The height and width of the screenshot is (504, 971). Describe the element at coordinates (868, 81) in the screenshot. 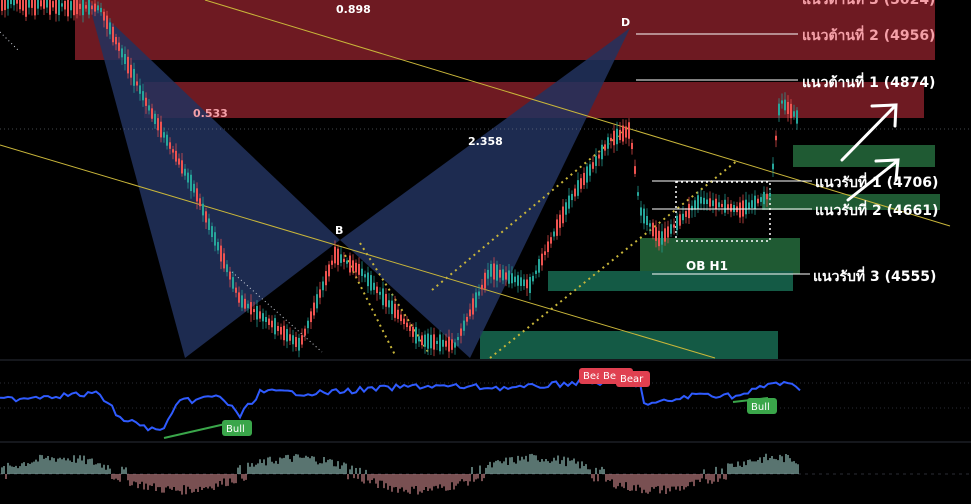

I see `resistance-1-label: แนวต้านที่ 1 (4874)` at that location.